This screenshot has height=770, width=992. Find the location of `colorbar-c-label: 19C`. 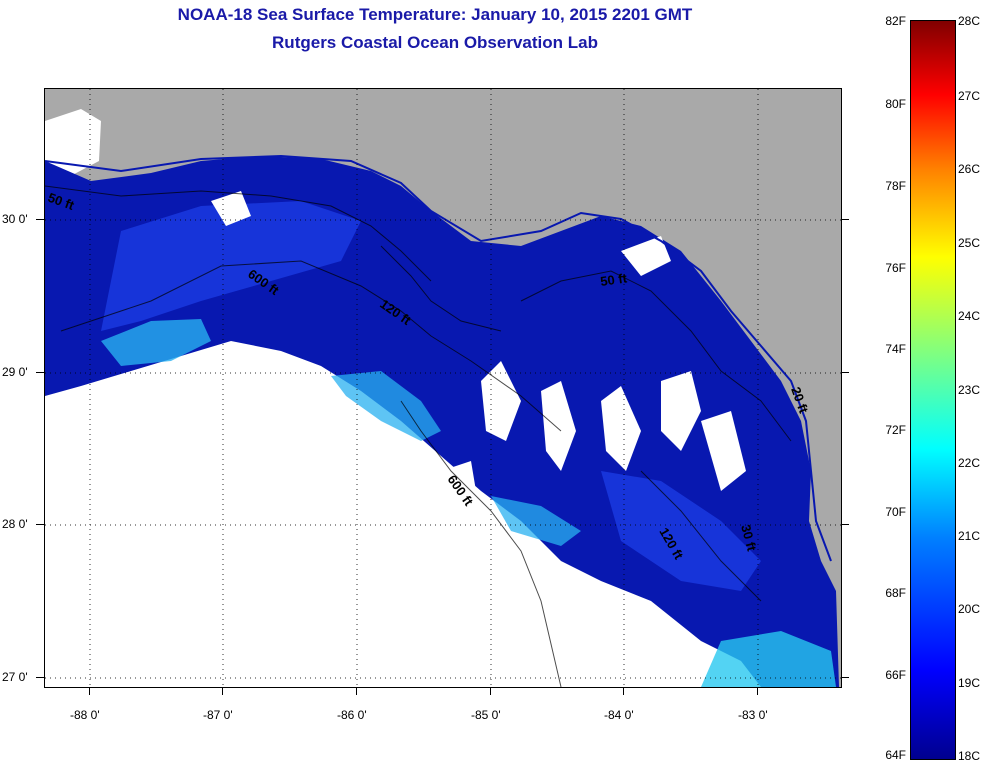

colorbar-c-label: 19C is located at coordinates (969, 683).